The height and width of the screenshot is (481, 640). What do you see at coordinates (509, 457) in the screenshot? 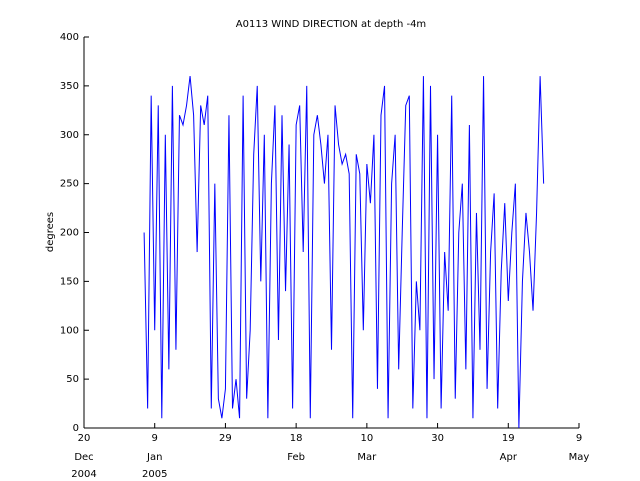
I see `x-month-label: Apr` at bounding box center [509, 457].